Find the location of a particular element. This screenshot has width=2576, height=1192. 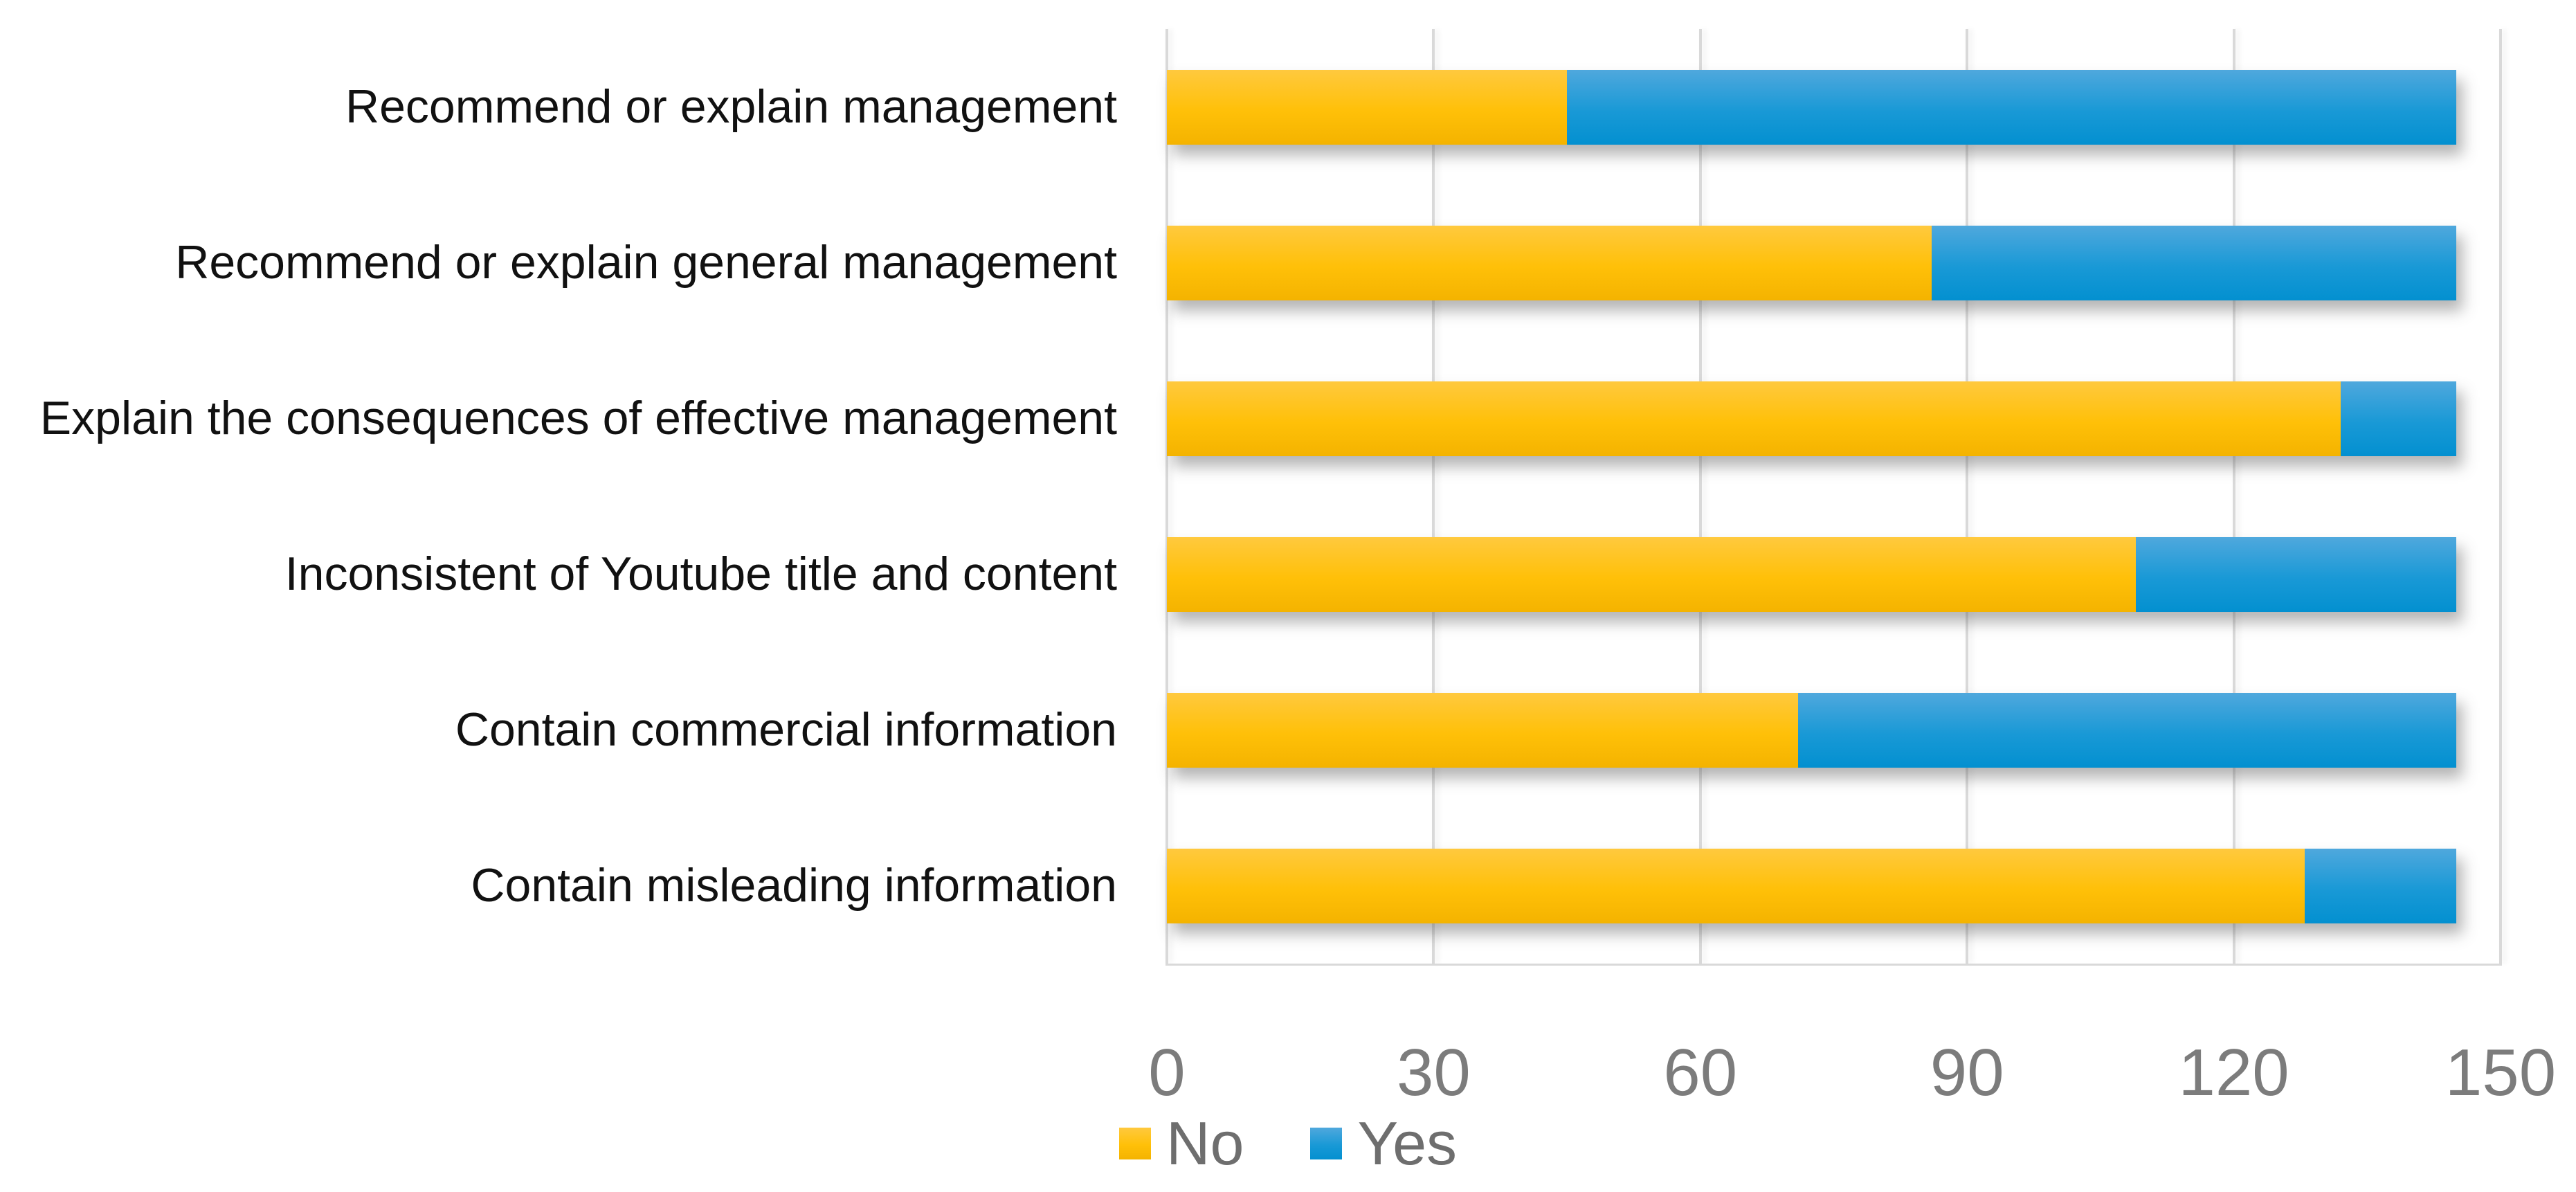

legend-item-no: No is located at coordinates (1181, 1143).